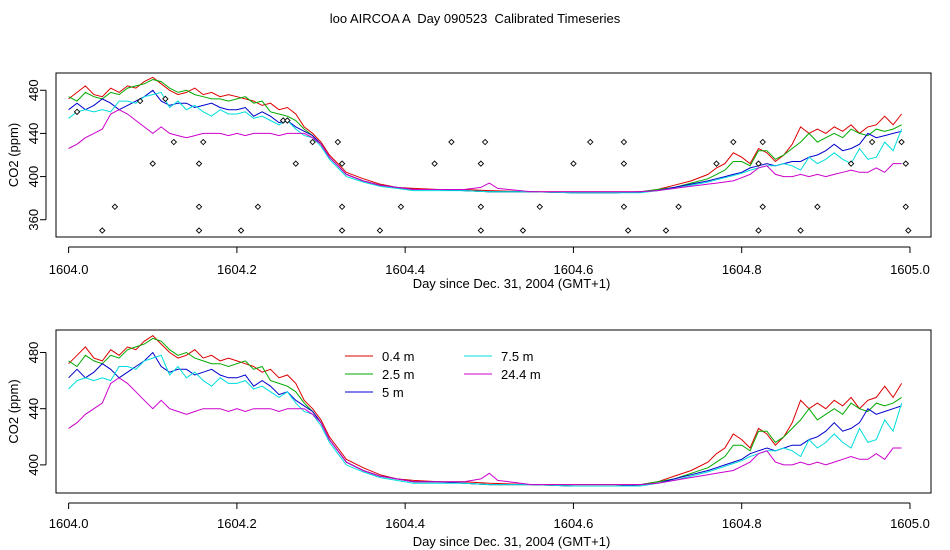 The image size is (950, 550). I want to click on bottom-x-tick-label: 1604.0, so click(69, 523).